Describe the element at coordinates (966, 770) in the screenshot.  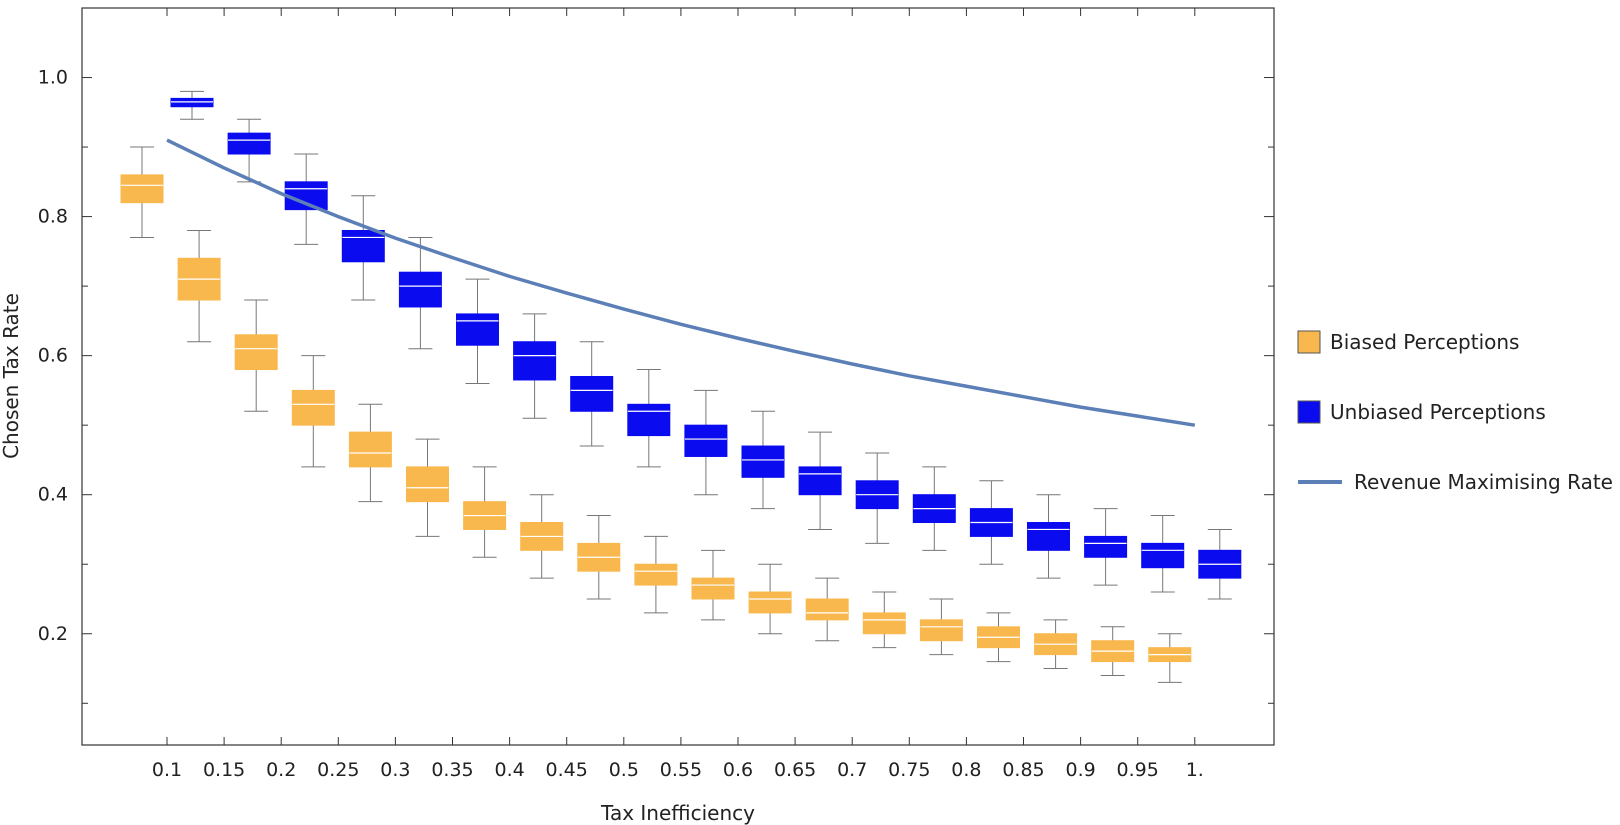
I see `x-tick-label: 0.8` at that location.